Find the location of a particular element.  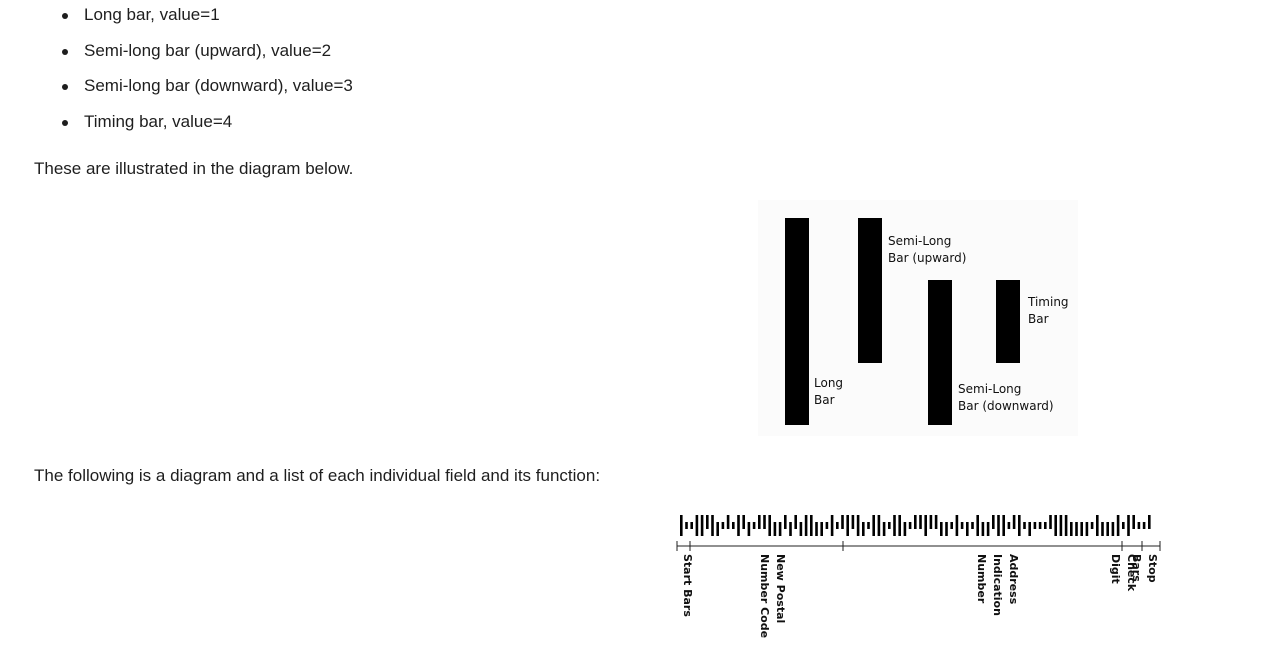

semi-long-upward-bar is located at coordinates (870, 290).